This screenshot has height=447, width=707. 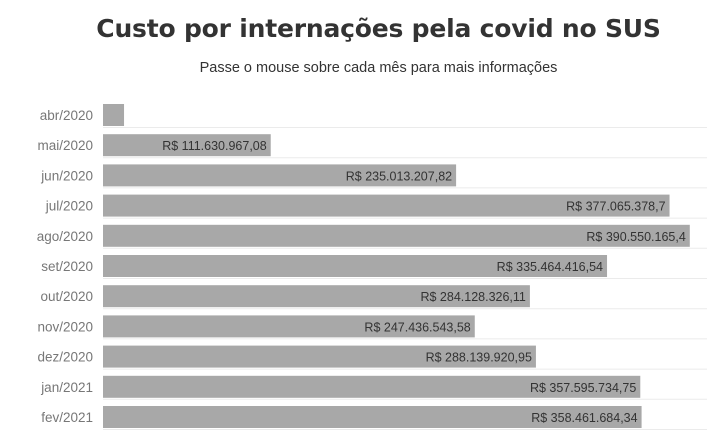 What do you see at coordinates (472, 297) in the screenshot?
I see `value-label: R$ 284.128.326,11` at bounding box center [472, 297].